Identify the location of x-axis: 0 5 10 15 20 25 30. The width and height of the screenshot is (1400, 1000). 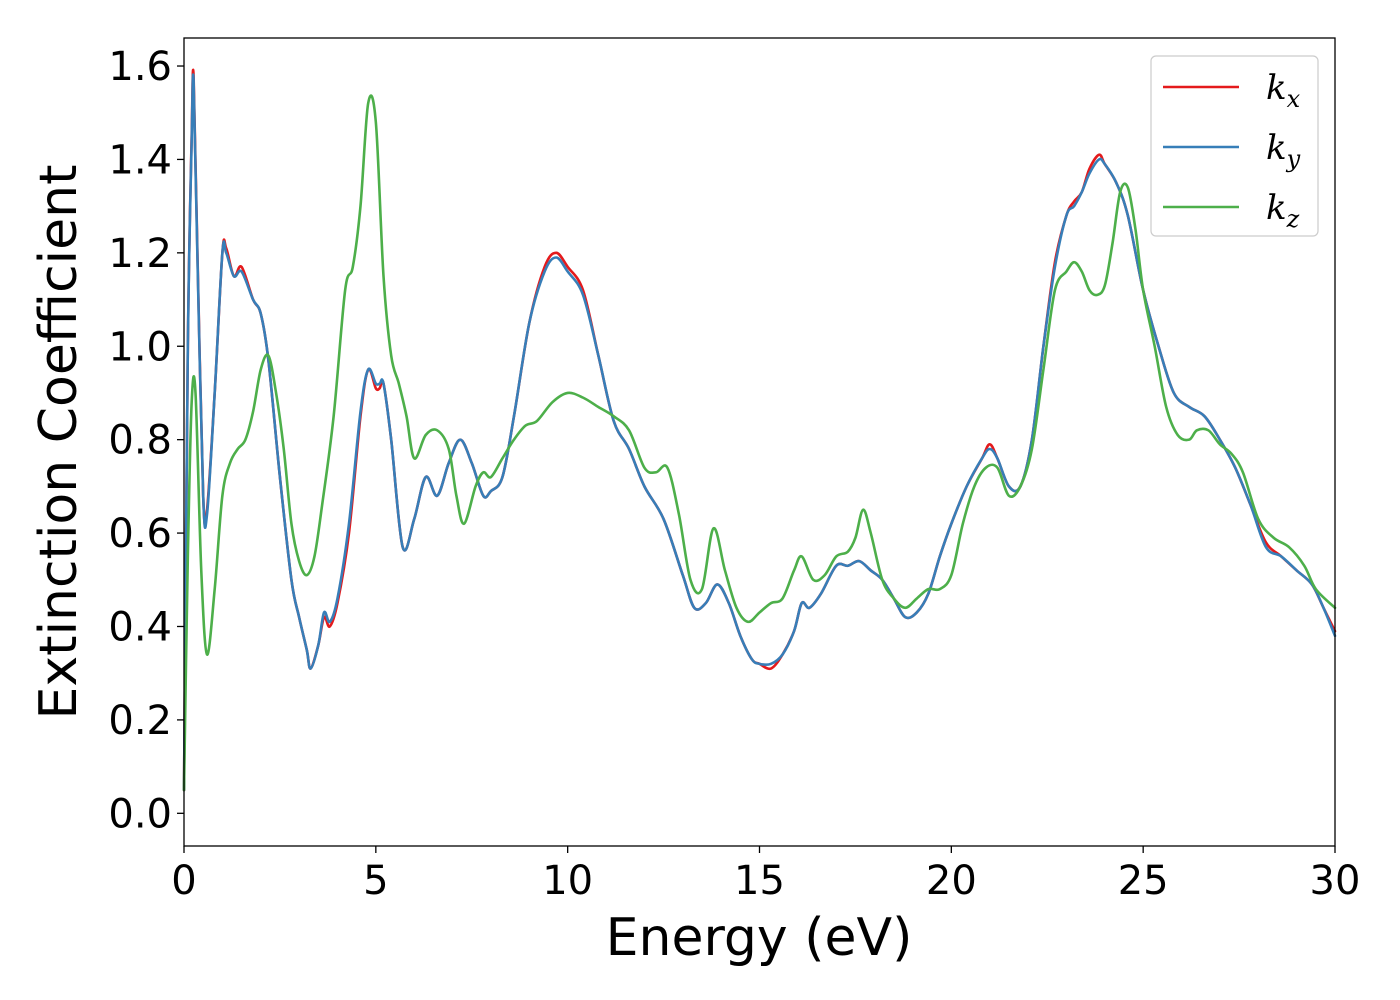
(765, 875).